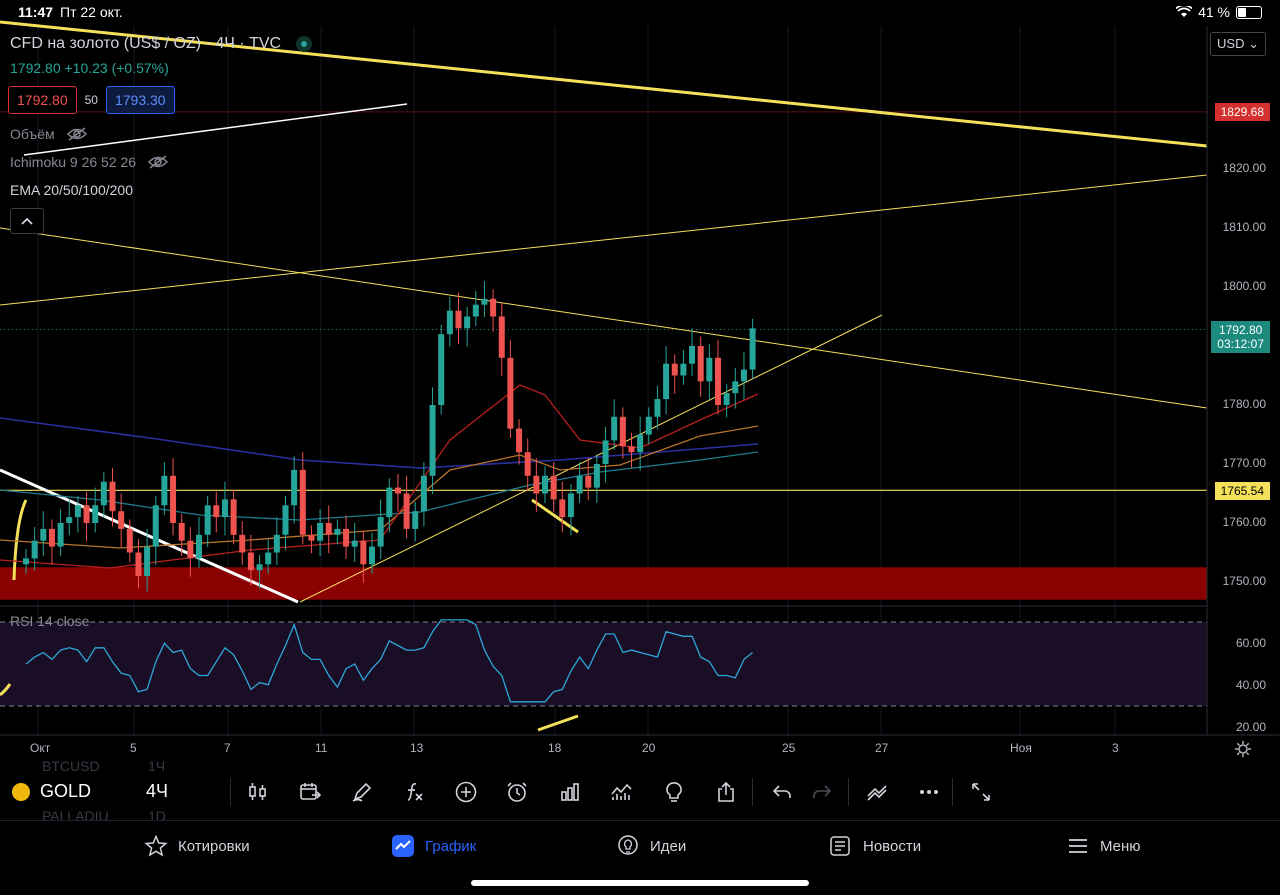  What do you see at coordinates (414, 792) in the screenshot?
I see `fx-indicator-icon` at bounding box center [414, 792].